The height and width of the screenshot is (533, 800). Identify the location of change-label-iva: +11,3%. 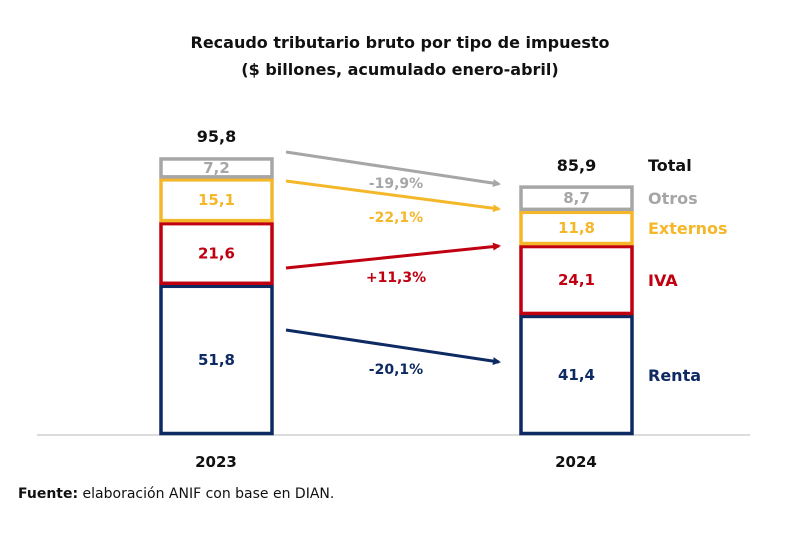
(396, 278).